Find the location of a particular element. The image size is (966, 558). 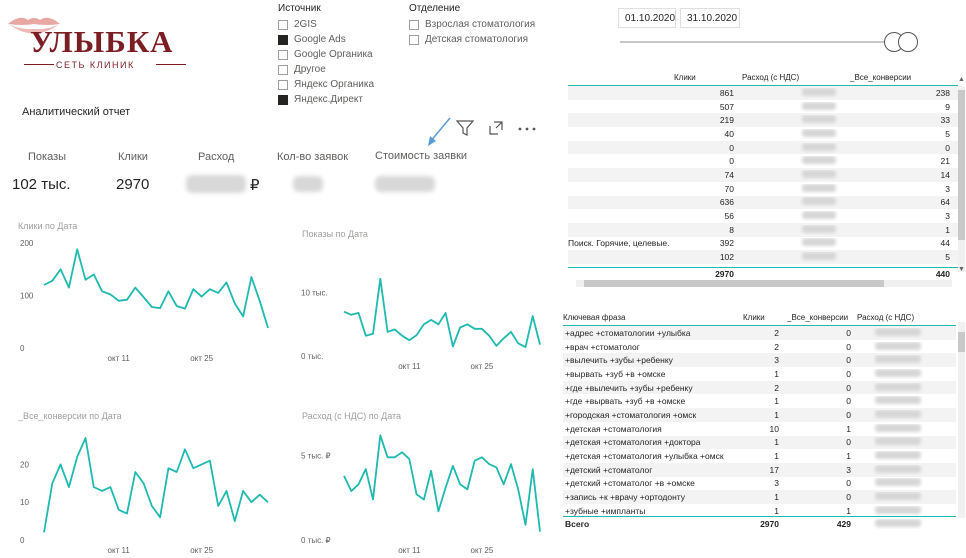

col-kw-conversions: _Все_конверсии is located at coordinates (818, 317).